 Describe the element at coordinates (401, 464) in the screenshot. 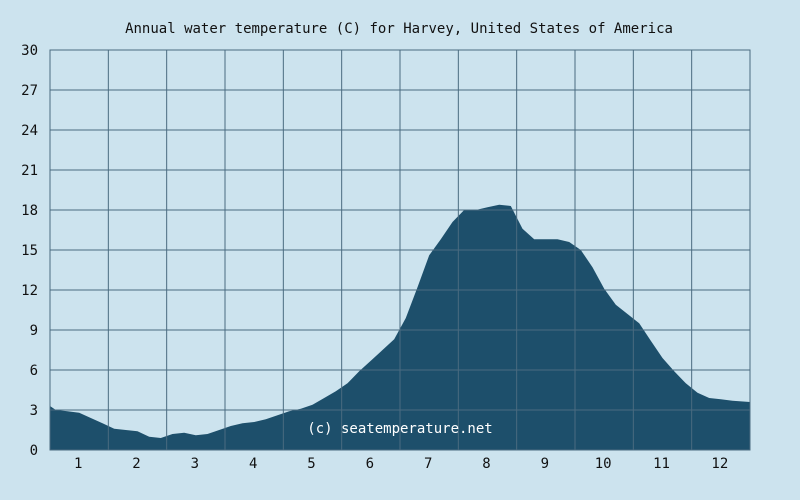

I see `x-axis: 1 2 3 4 5 6 7 8 9 10 11 12` at that location.